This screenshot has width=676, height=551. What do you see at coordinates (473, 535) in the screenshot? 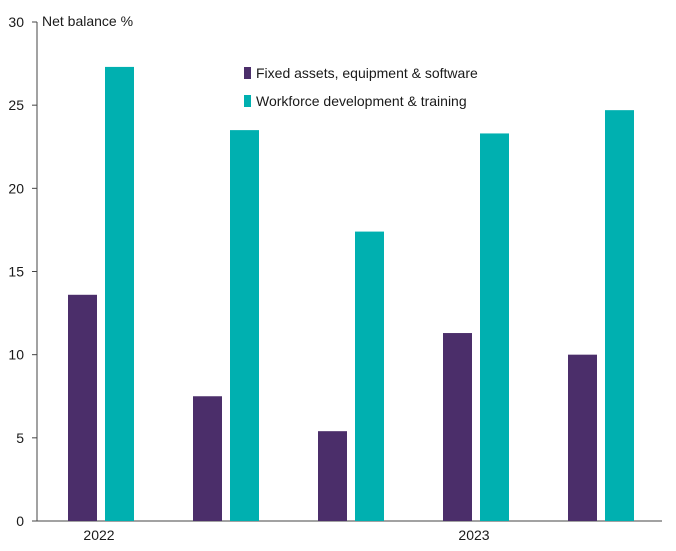
I see `x-tick-label: 2023` at bounding box center [473, 535].